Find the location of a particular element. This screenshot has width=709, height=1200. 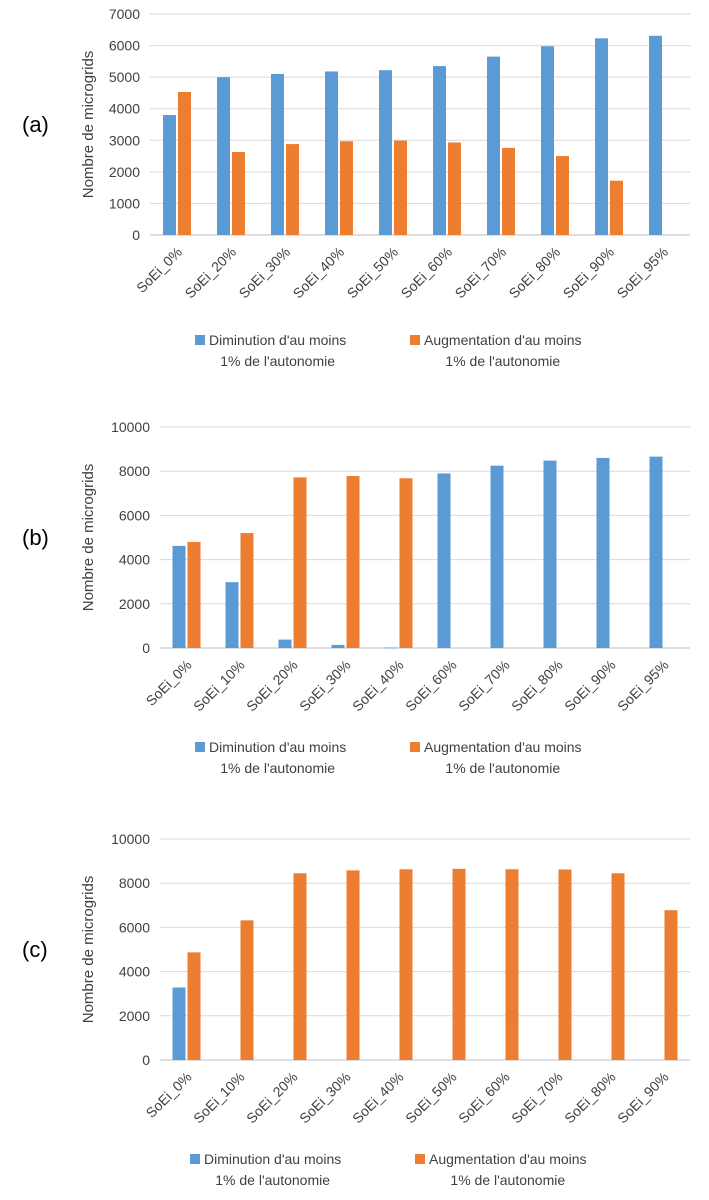

bar-increase-SoEi_80% is located at coordinates (562, 195).